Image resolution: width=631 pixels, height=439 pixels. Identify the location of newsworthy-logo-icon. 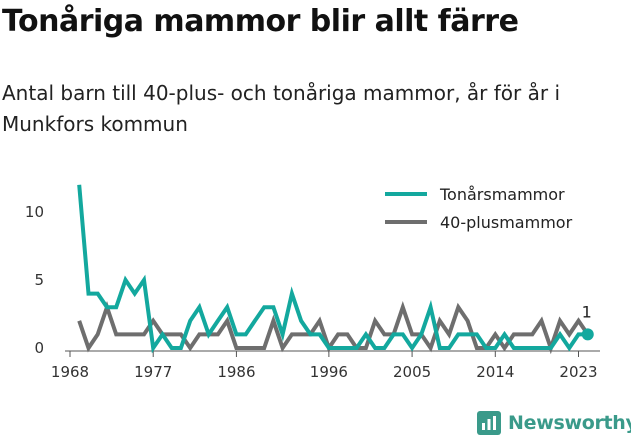
(489, 423).